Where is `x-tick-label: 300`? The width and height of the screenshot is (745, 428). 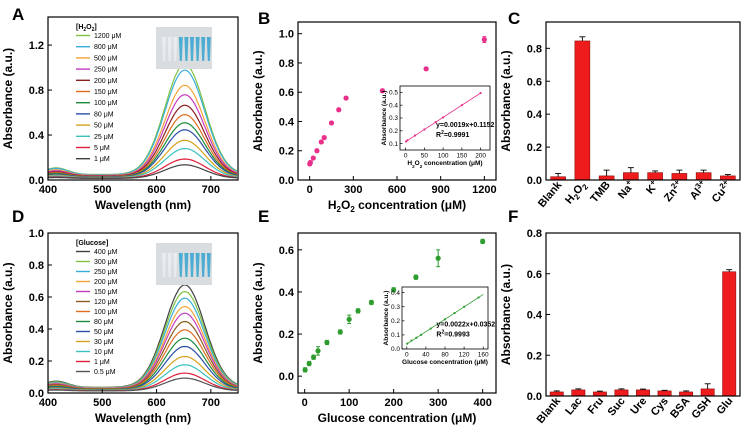
x-tick-label: 300 is located at coordinates (353, 190).